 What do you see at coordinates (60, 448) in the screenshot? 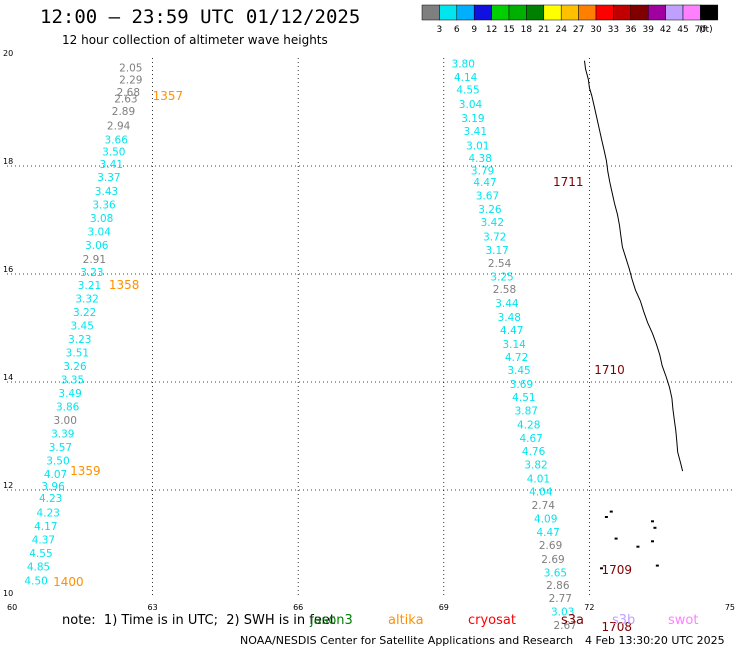
I see `wave-height-label: 3.57` at bounding box center [60, 448].